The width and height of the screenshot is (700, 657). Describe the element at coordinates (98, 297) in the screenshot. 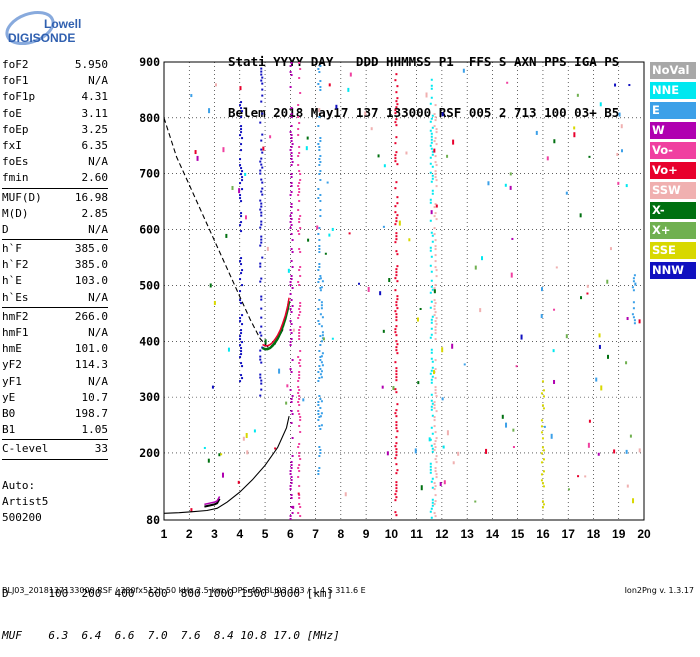

I see `param-value: N/A` at that location.